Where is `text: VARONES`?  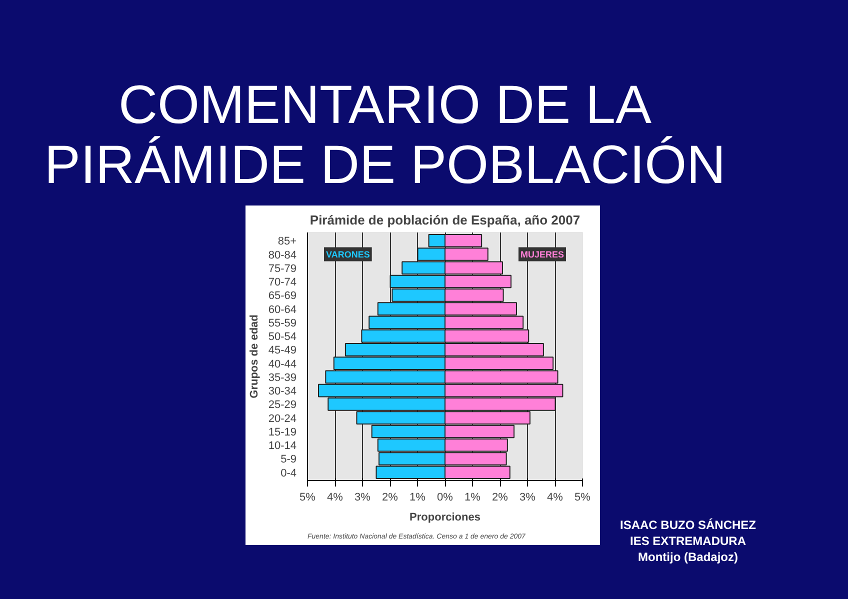 text: VARONES is located at coordinates (348, 254).